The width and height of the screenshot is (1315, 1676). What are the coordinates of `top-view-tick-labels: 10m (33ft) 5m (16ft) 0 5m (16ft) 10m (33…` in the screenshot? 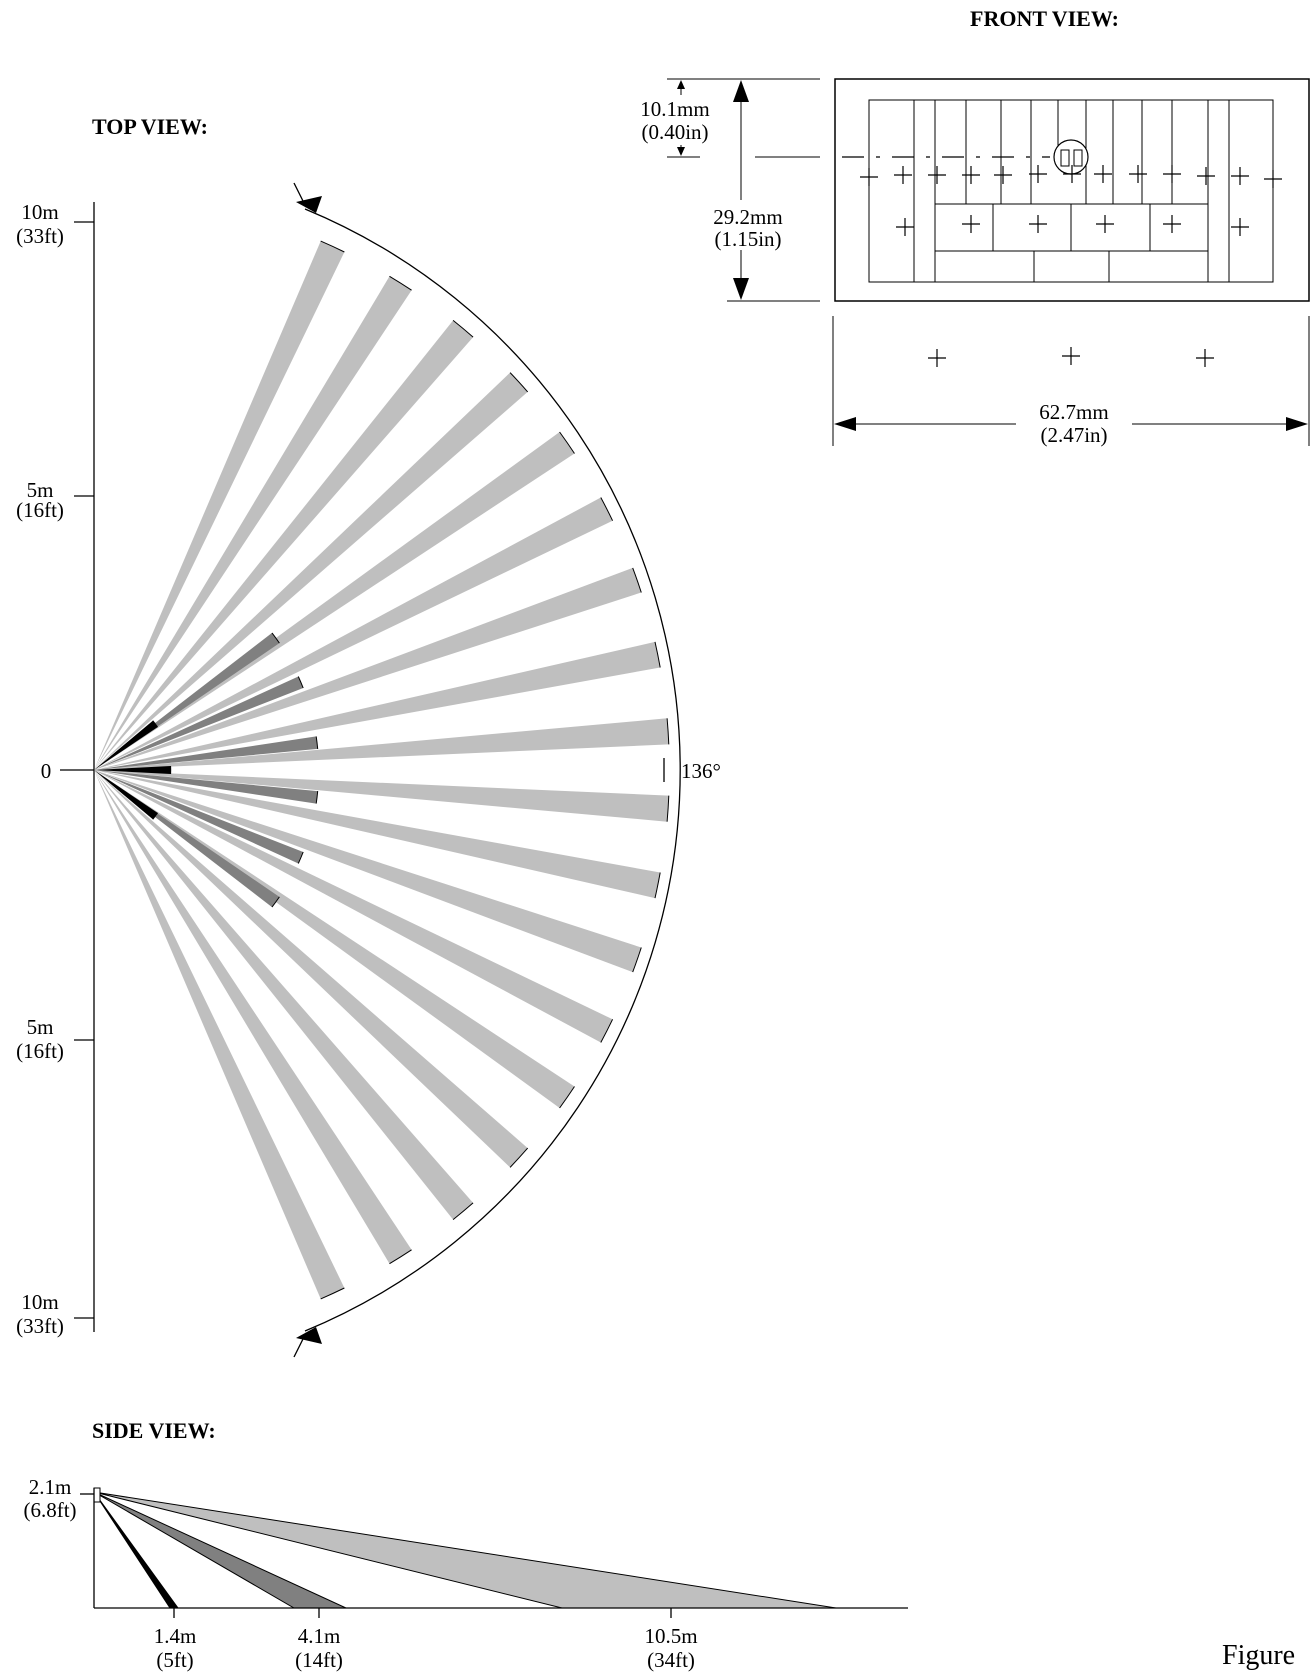 It's located at (40, 769).